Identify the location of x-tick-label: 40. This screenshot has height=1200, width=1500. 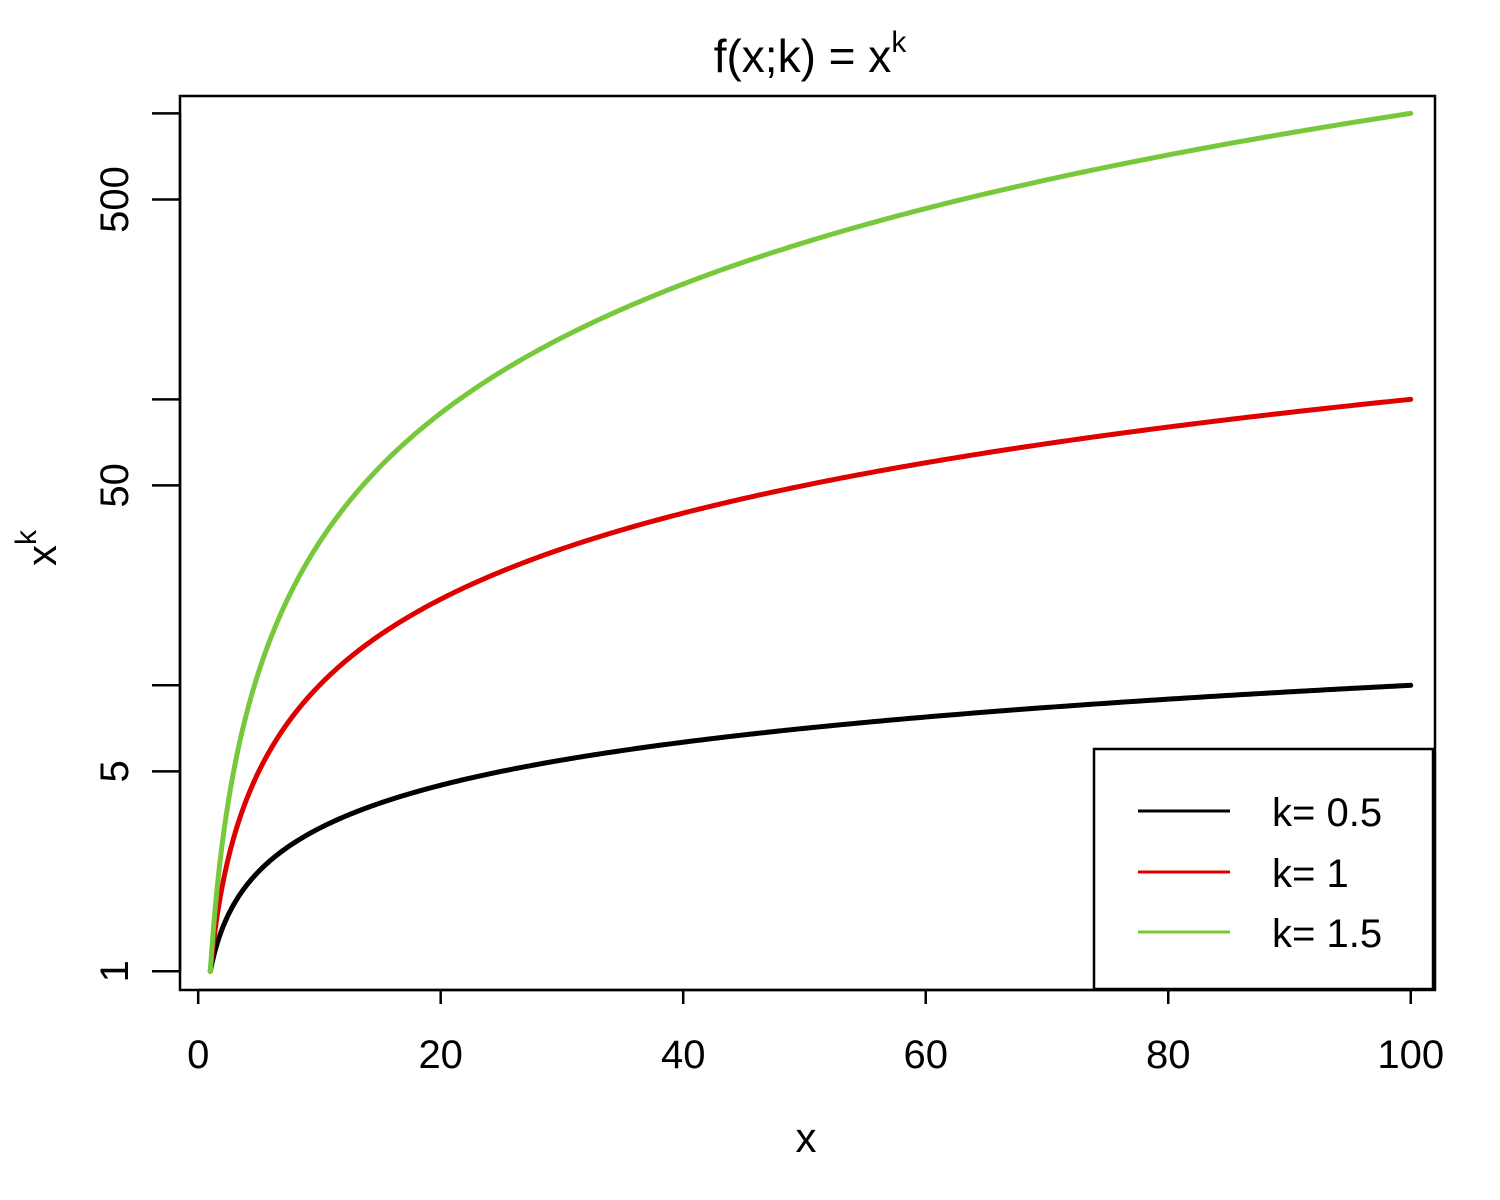
(683, 1055).